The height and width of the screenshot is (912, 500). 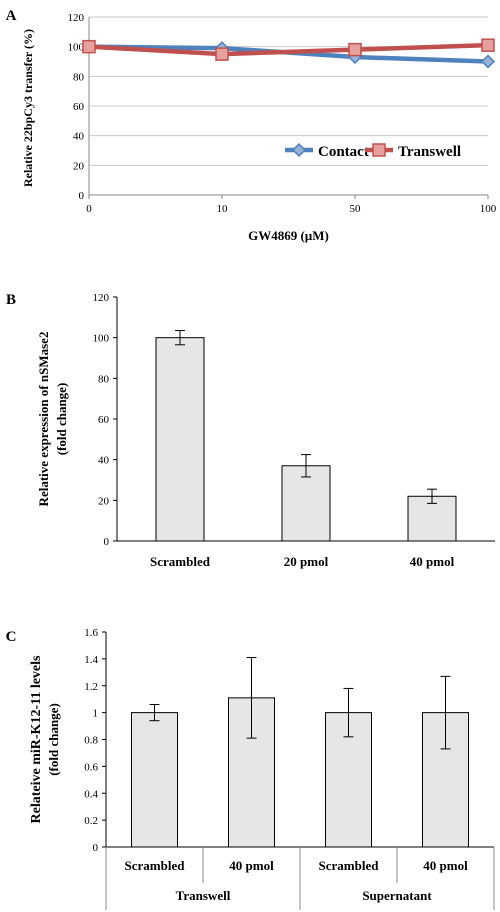 What do you see at coordinates (488, 61) in the screenshot?
I see `data-point-contact` at bounding box center [488, 61].